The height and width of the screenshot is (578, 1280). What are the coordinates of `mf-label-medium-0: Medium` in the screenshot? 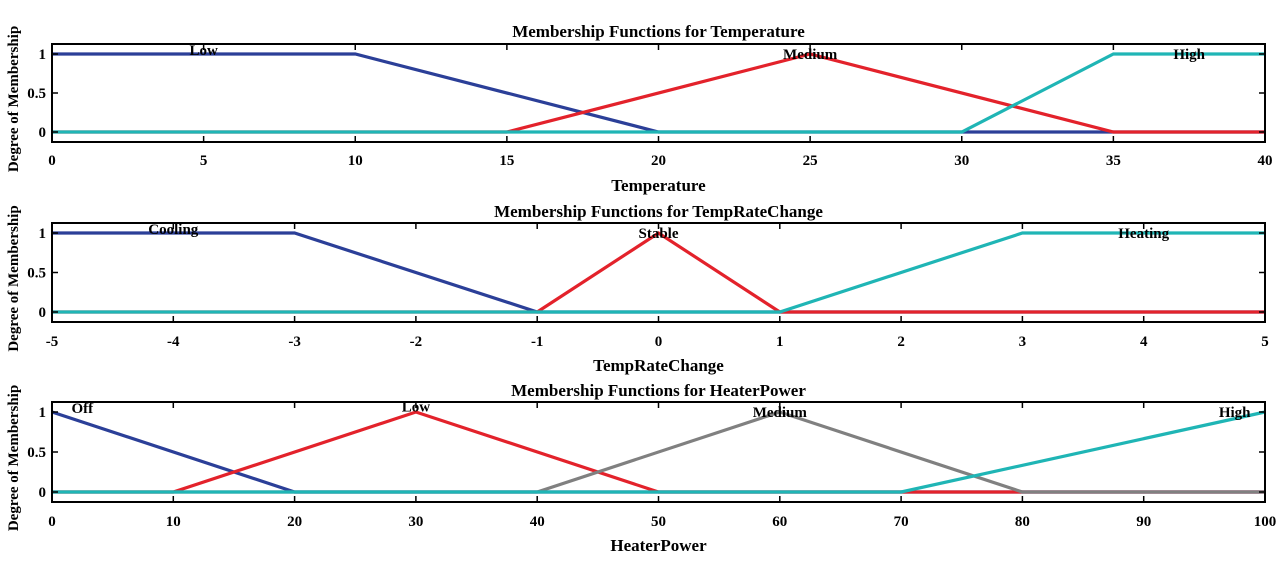 It's located at (810, 55).